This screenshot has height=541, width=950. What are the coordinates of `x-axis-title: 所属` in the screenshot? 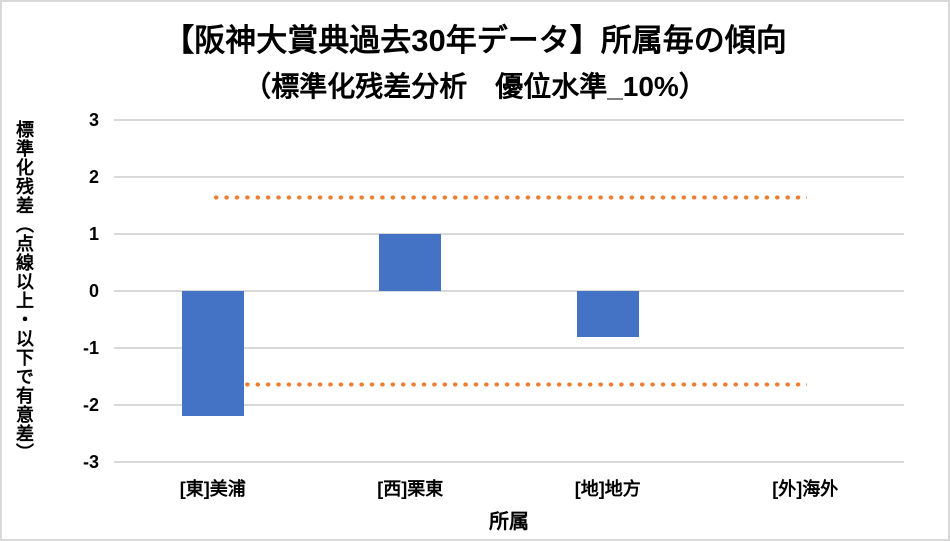 It's located at (509, 522).